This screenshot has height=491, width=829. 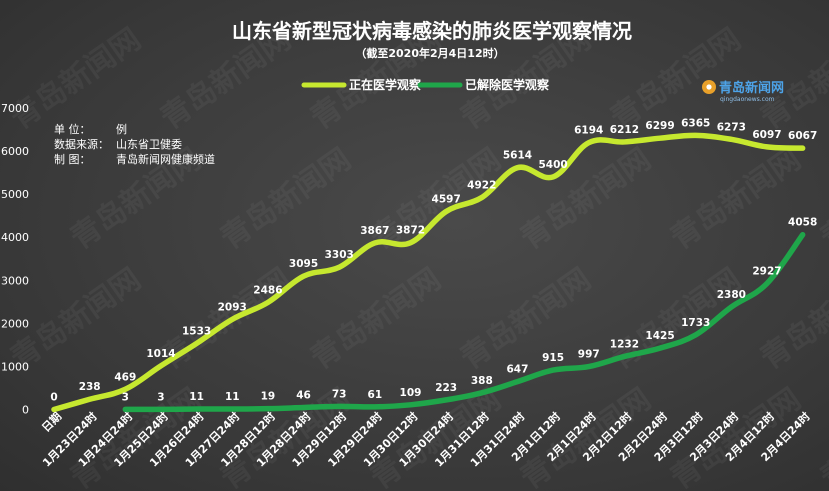 I want to click on data-label-released: 388, so click(x=482, y=381).